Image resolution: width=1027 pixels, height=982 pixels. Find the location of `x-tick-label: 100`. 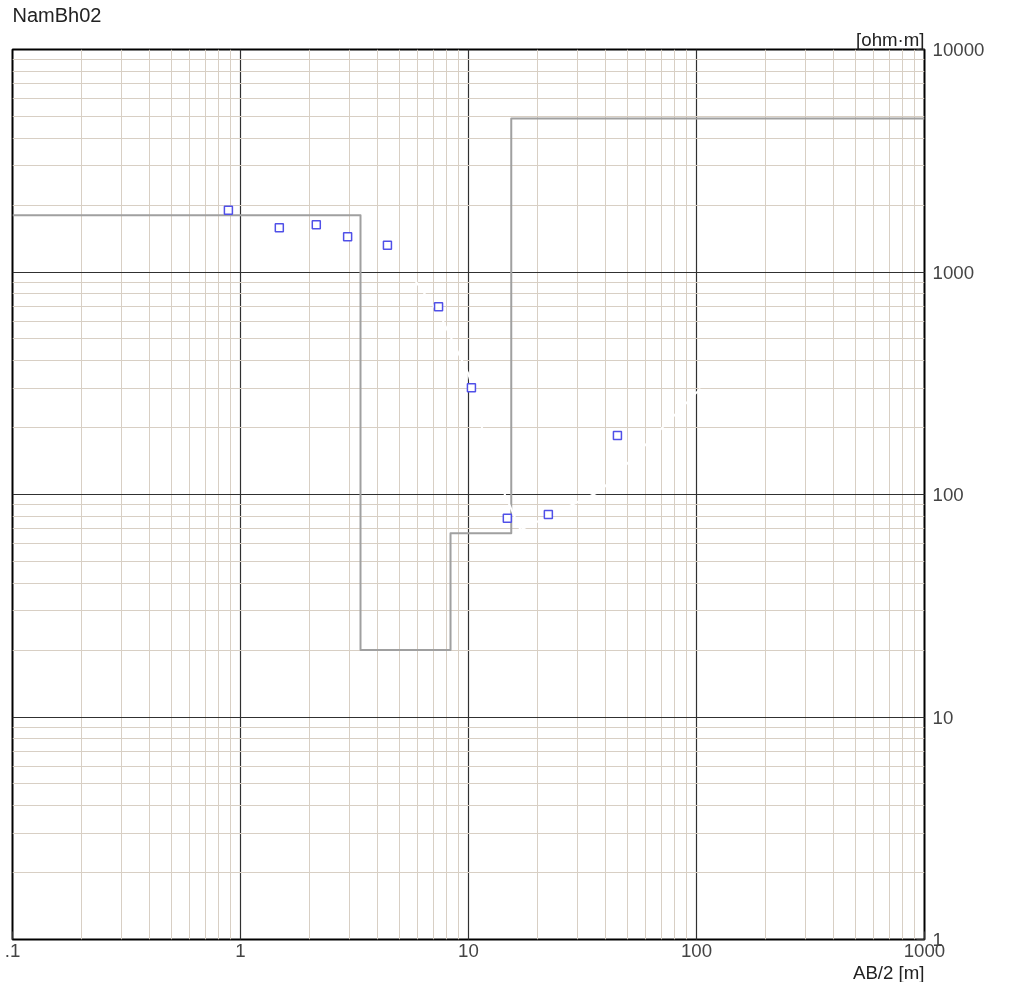

x-tick-label: 100 is located at coordinates (696, 950).